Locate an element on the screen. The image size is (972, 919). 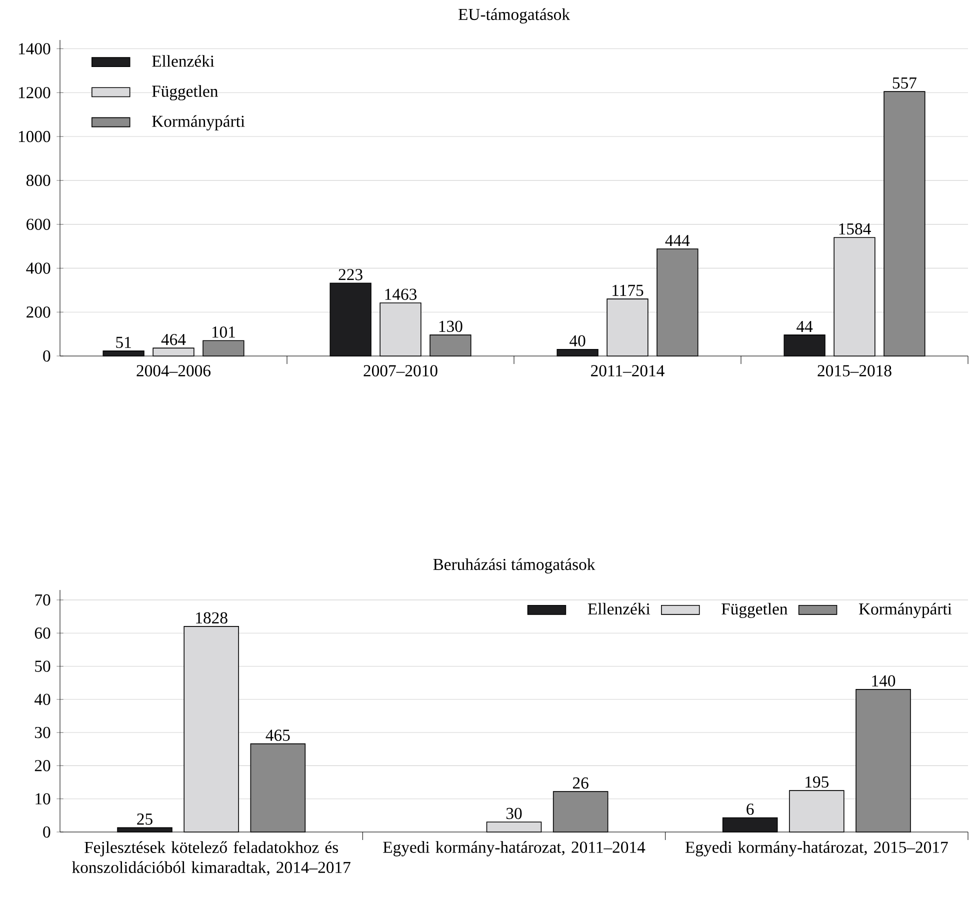
y-tick-label: 600 is located at coordinates (38, 224).